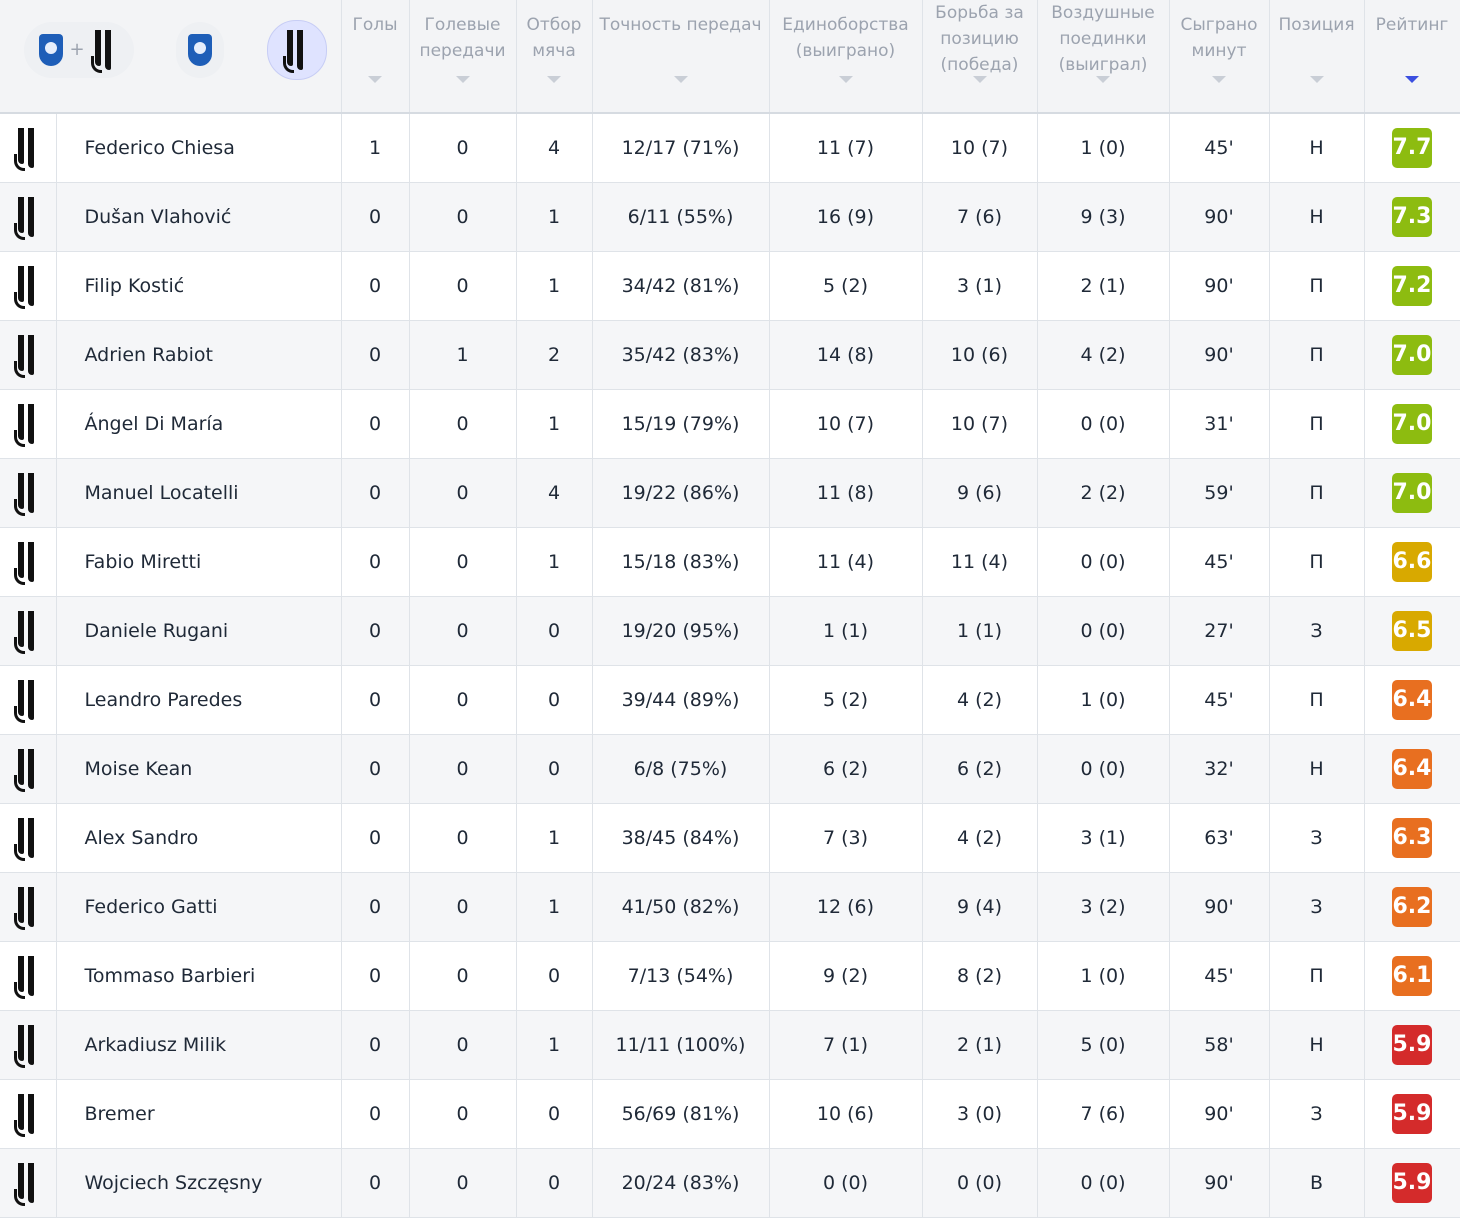  I want to click on stat-pass-accuracy: 15/18 (83%), so click(681, 561).